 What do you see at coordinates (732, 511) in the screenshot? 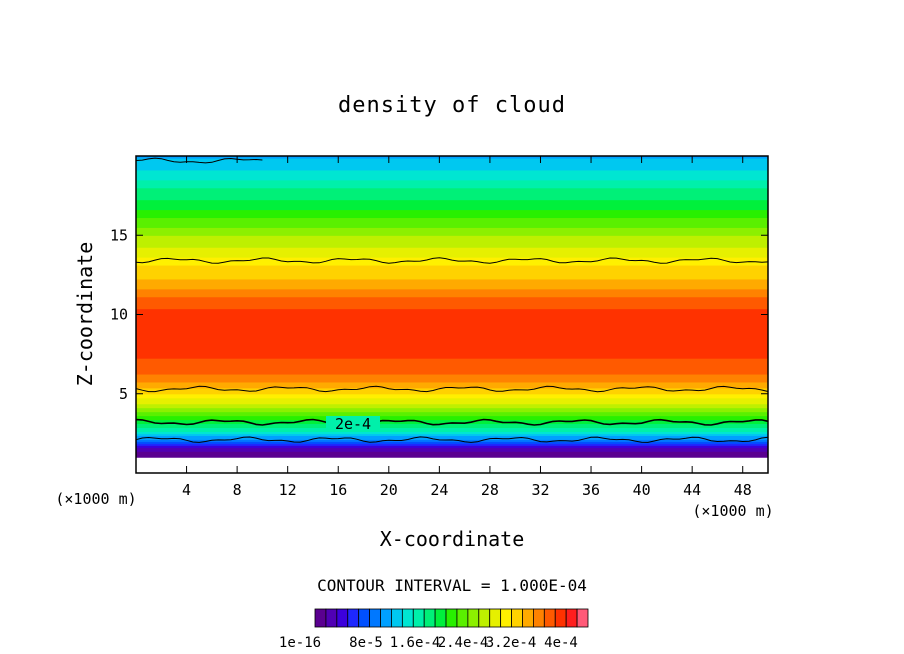
I see `x-unit-right: (×1000 m)` at bounding box center [732, 511].